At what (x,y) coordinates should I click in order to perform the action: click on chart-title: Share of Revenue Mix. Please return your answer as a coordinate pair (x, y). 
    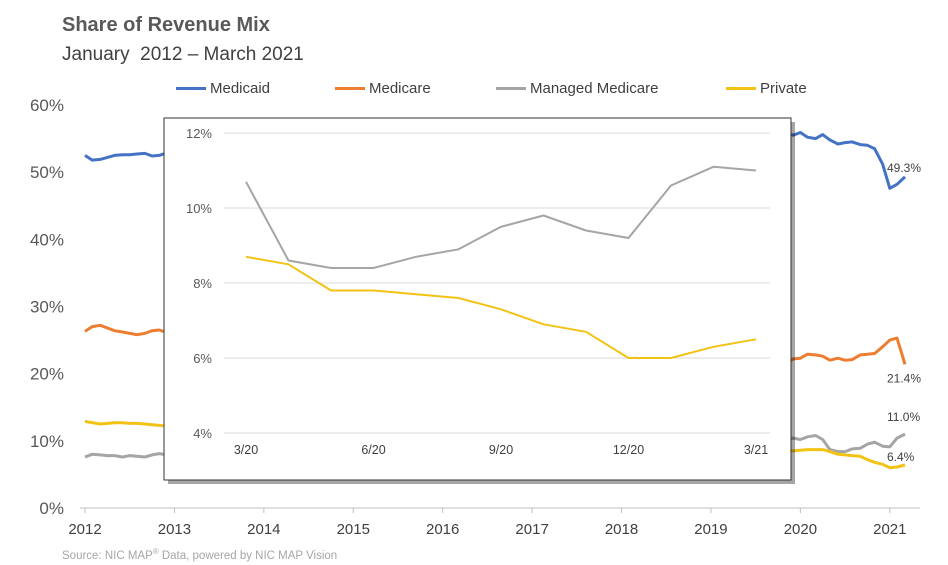
    Looking at the image, I should click on (166, 25).